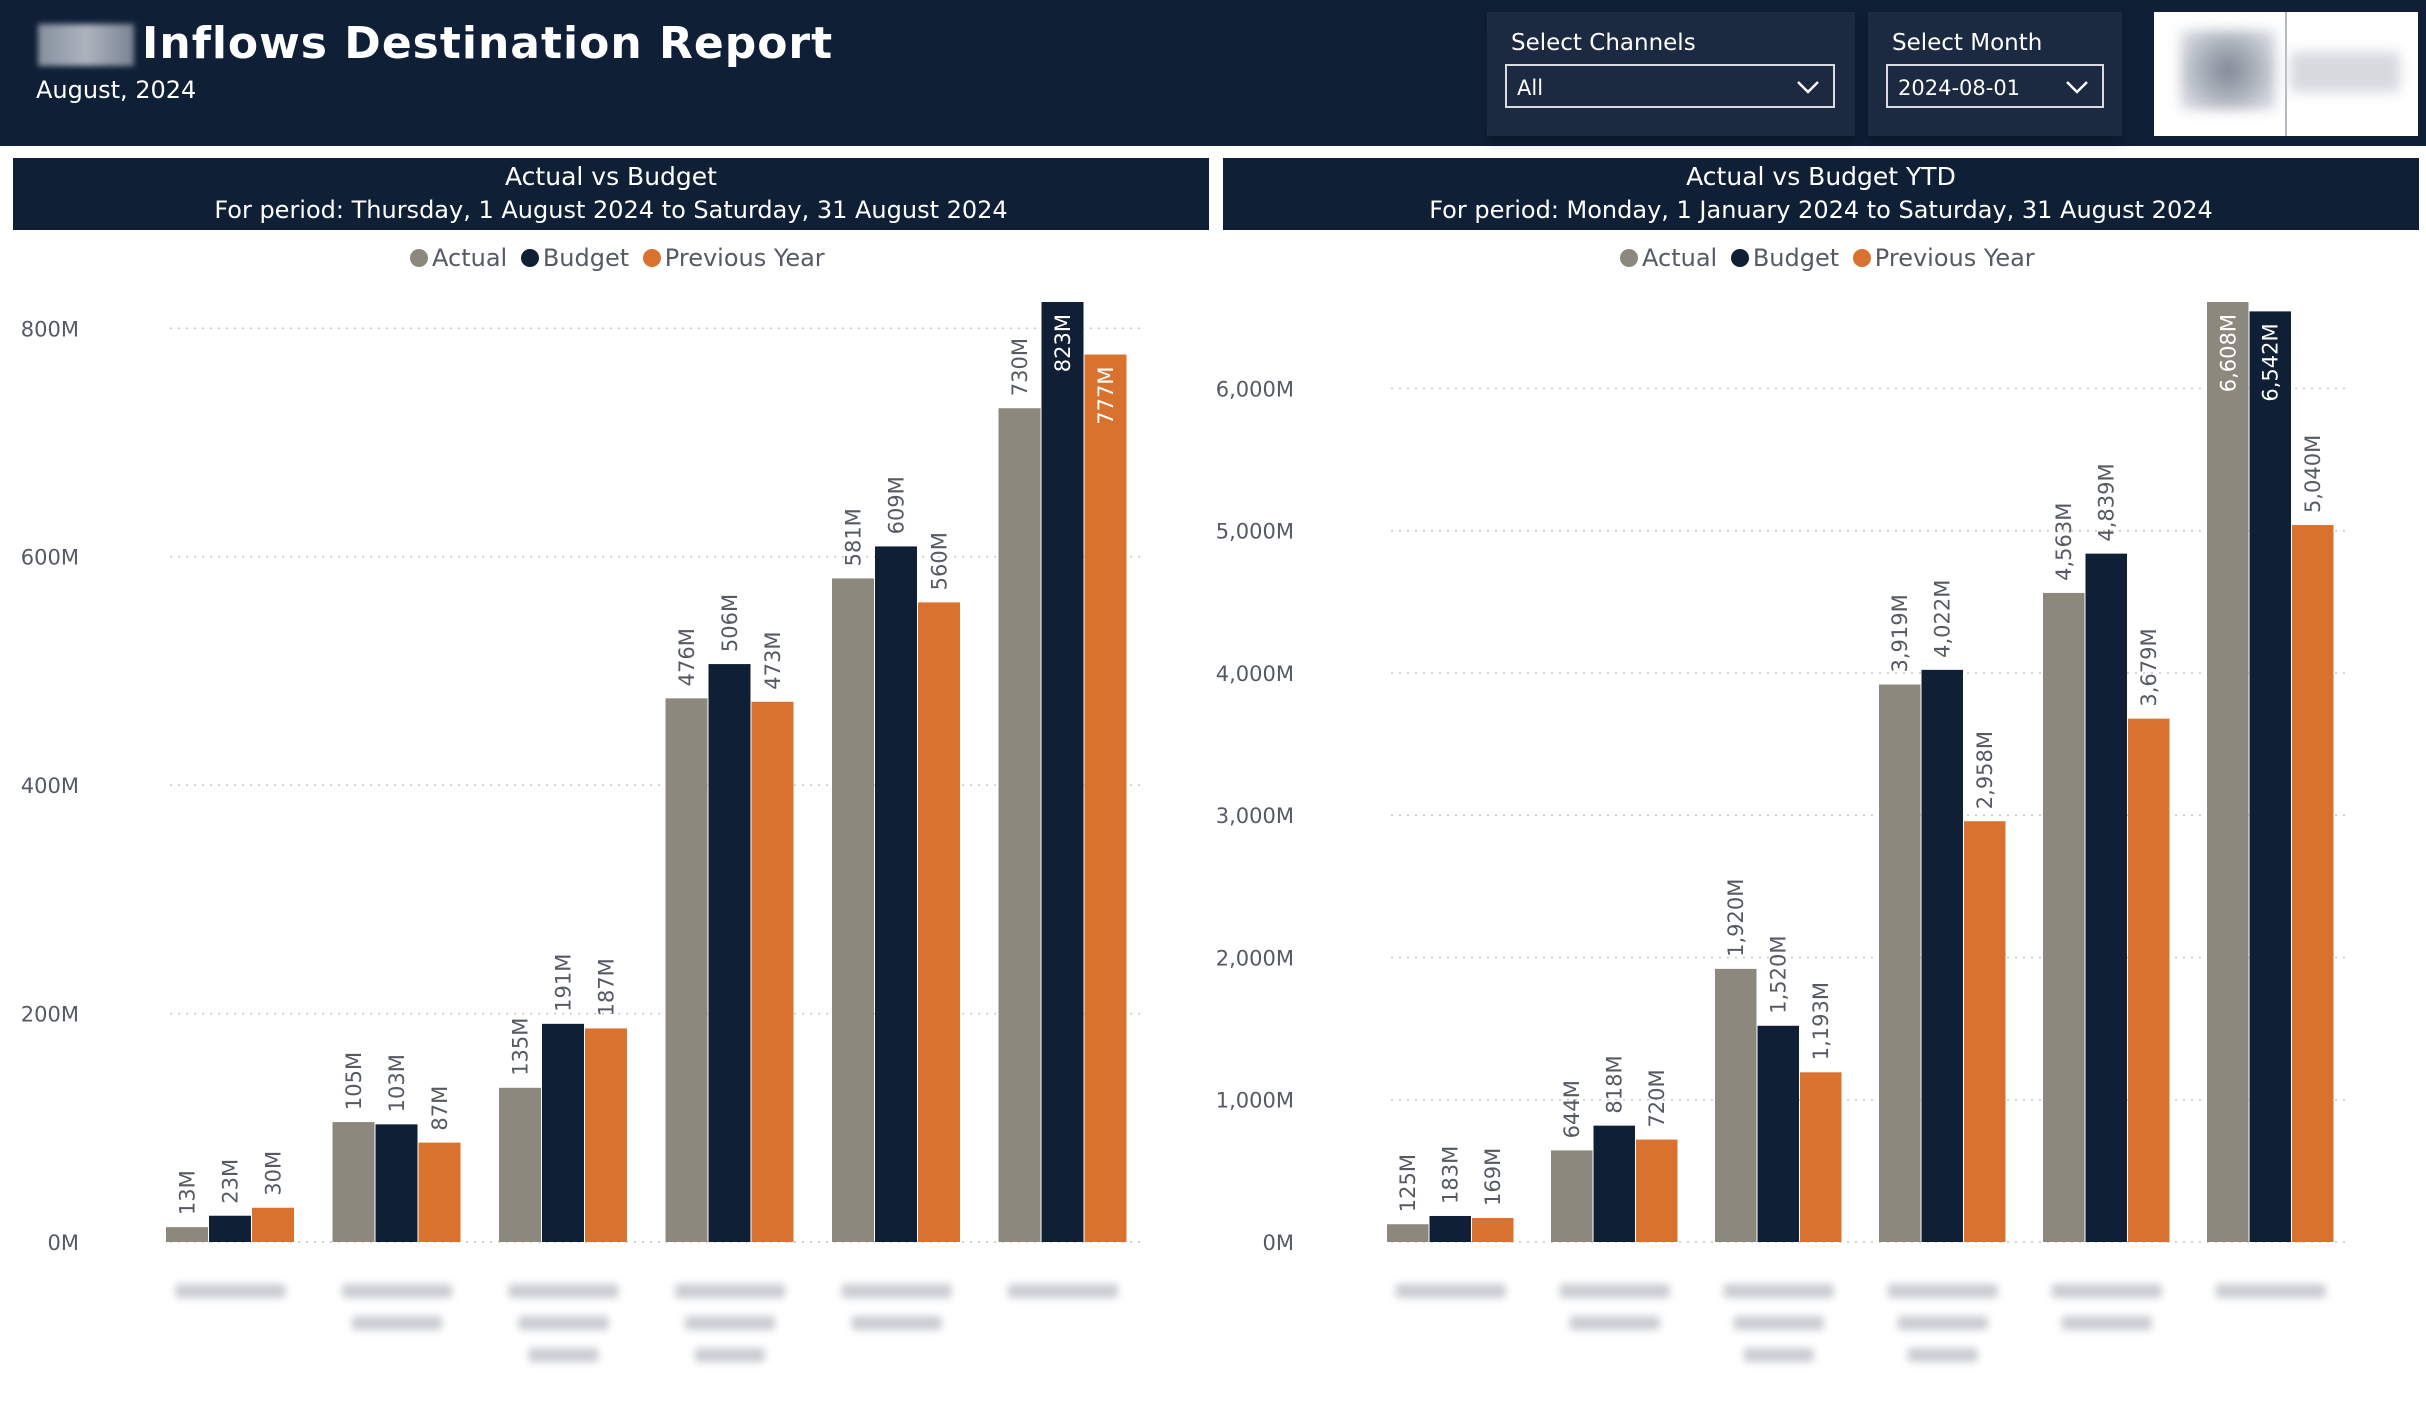 This screenshot has height=1428, width=2426. I want to click on y-tick-label: 600M, so click(50, 558).